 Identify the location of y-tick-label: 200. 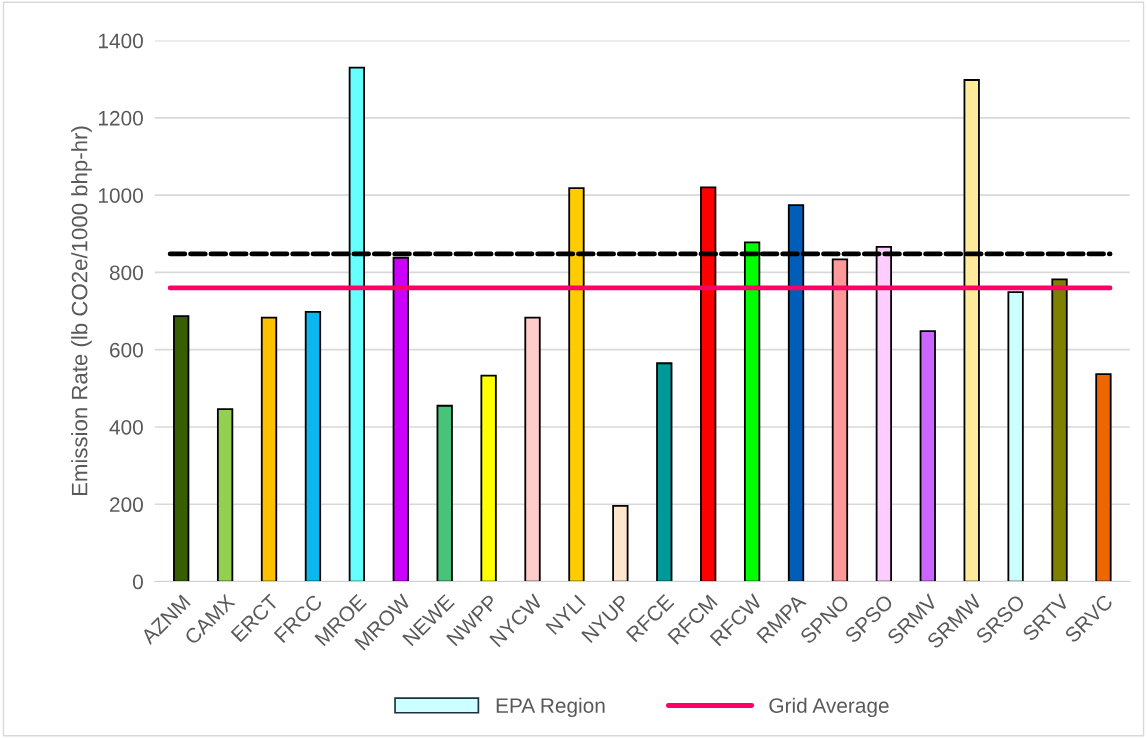
(126, 505).